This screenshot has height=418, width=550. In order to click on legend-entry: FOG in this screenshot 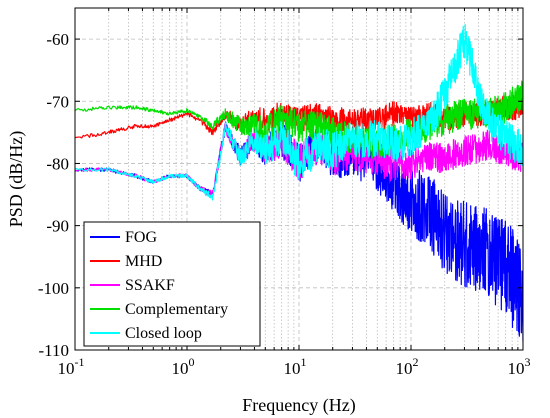, I will do `click(141, 237)`.